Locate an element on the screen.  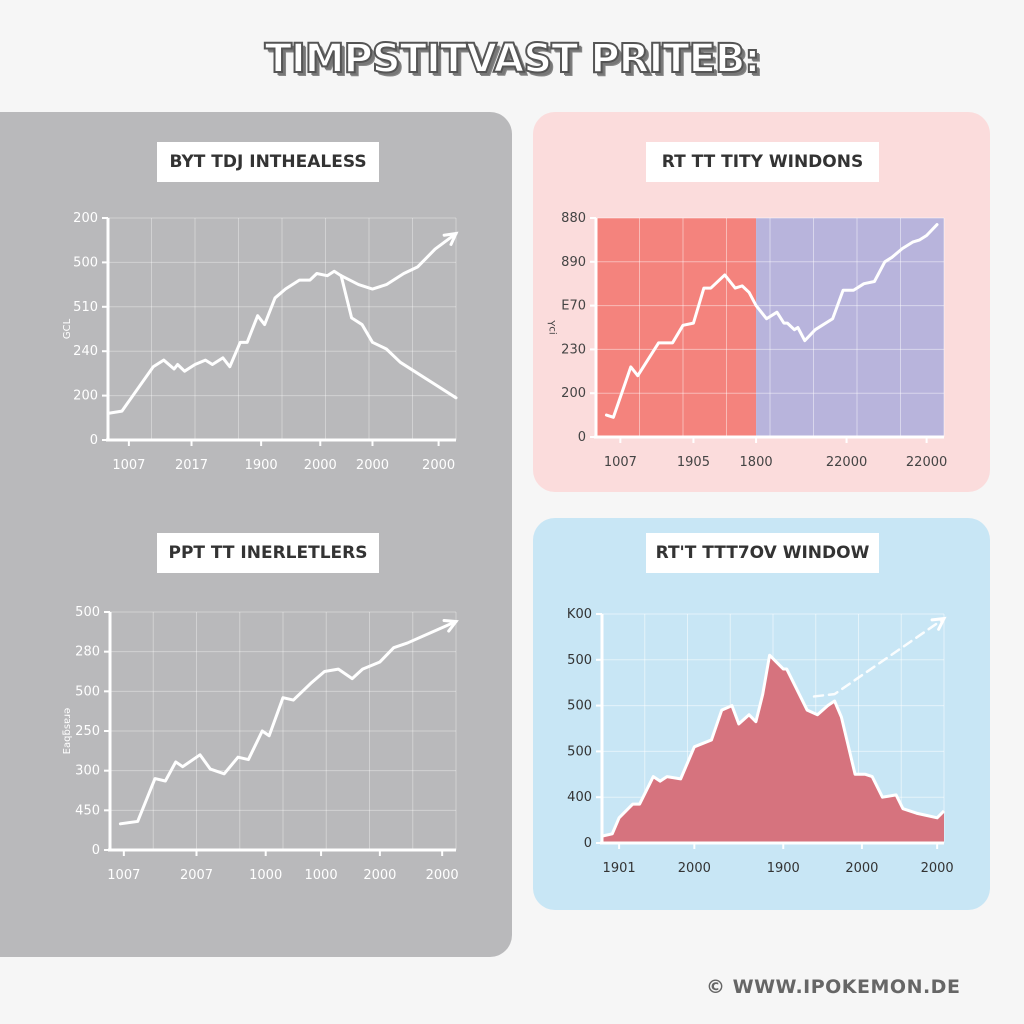
y-axis-label: Eaqƃsɐɹǝ is located at coordinates (67, 731).